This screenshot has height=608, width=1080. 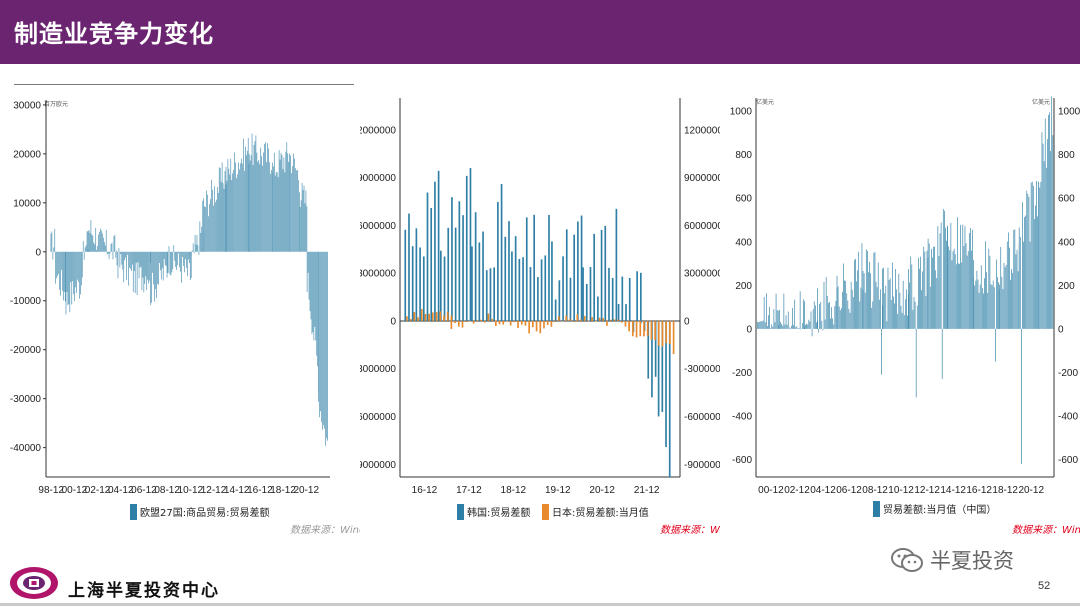 What do you see at coordinates (600, 512) in the screenshot?
I see `legend-label-japan: 日本:贸易差额:当月值` at bounding box center [600, 512].